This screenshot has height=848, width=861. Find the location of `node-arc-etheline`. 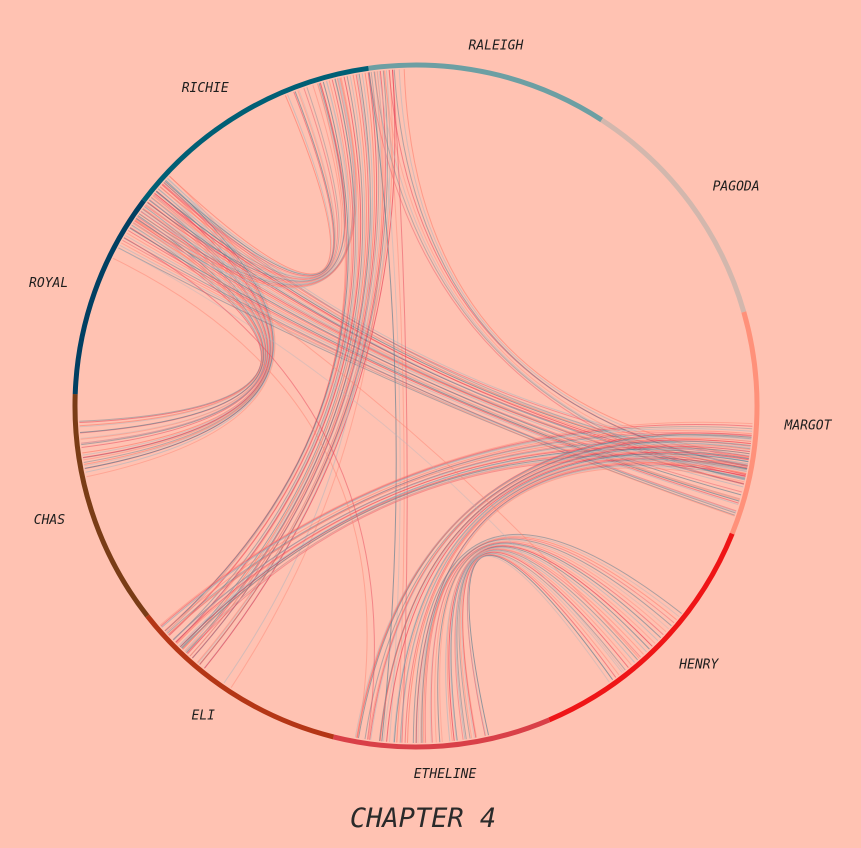

node-arc-etheline is located at coordinates (441, 733).